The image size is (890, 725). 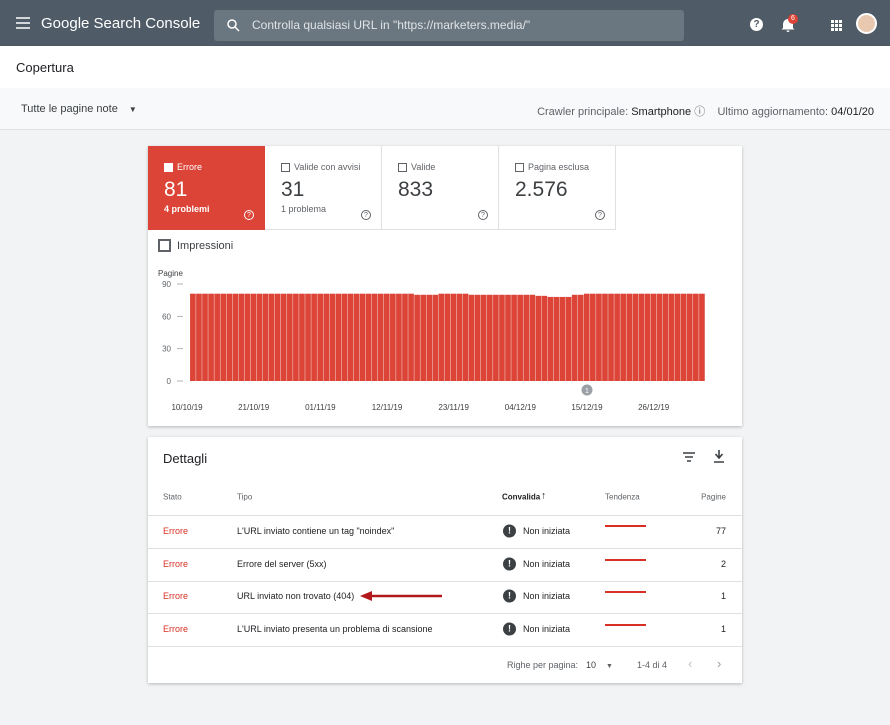 What do you see at coordinates (836, 25) in the screenshot?
I see `apps-icon` at bounding box center [836, 25].